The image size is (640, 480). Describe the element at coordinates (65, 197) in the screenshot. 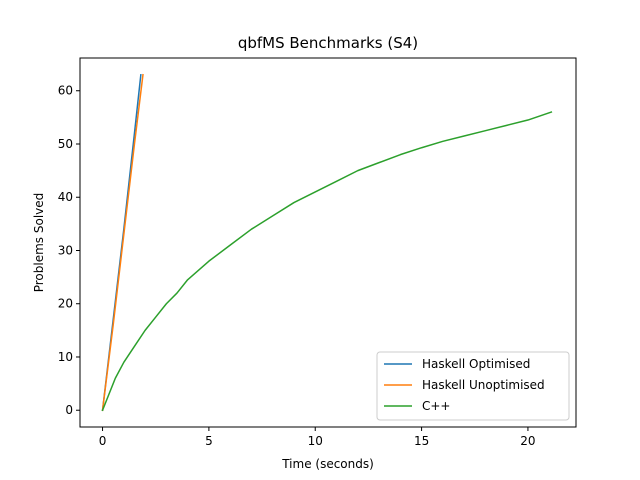

I see `y-tick-label: 40` at that location.